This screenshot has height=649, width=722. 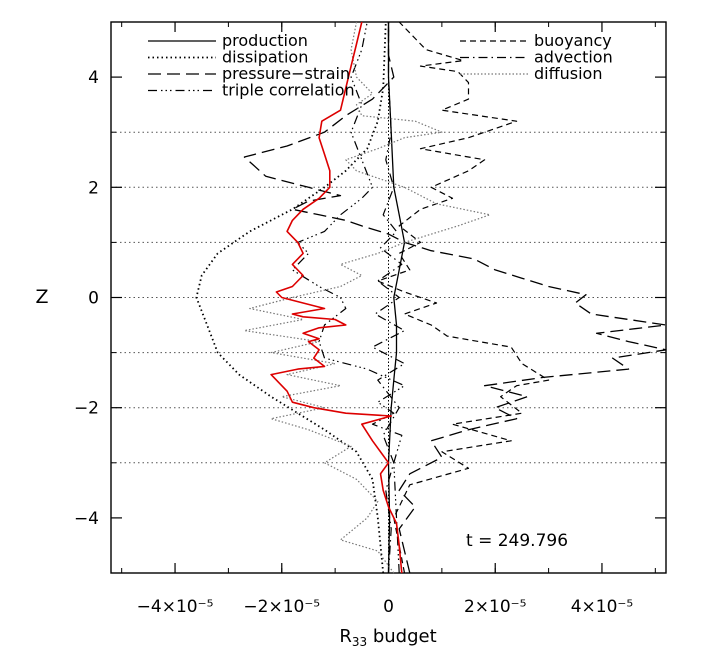 What do you see at coordinates (396, 298) in the screenshot?
I see `series-production-line` at bounding box center [396, 298].